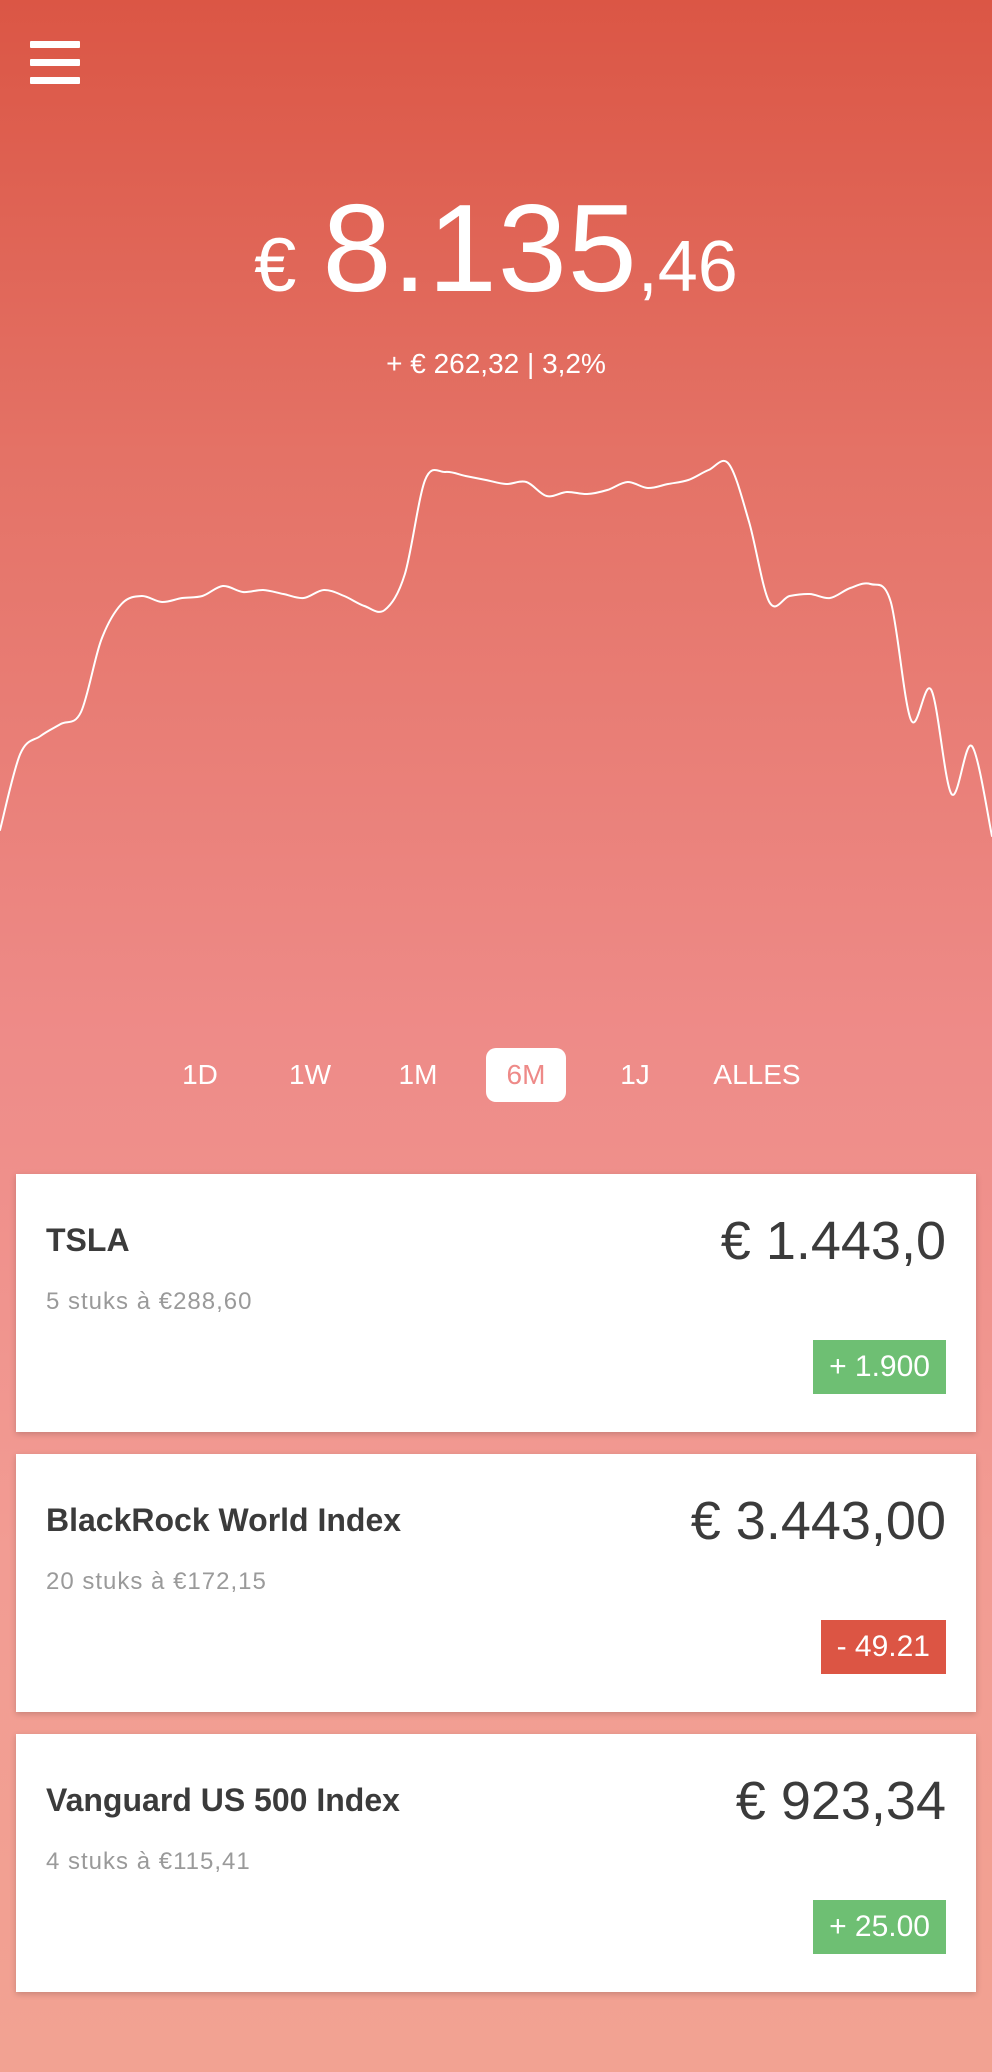  What do you see at coordinates (88, 1240) in the screenshot?
I see `holding-name: TSLA` at bounding box center [88, 1240].